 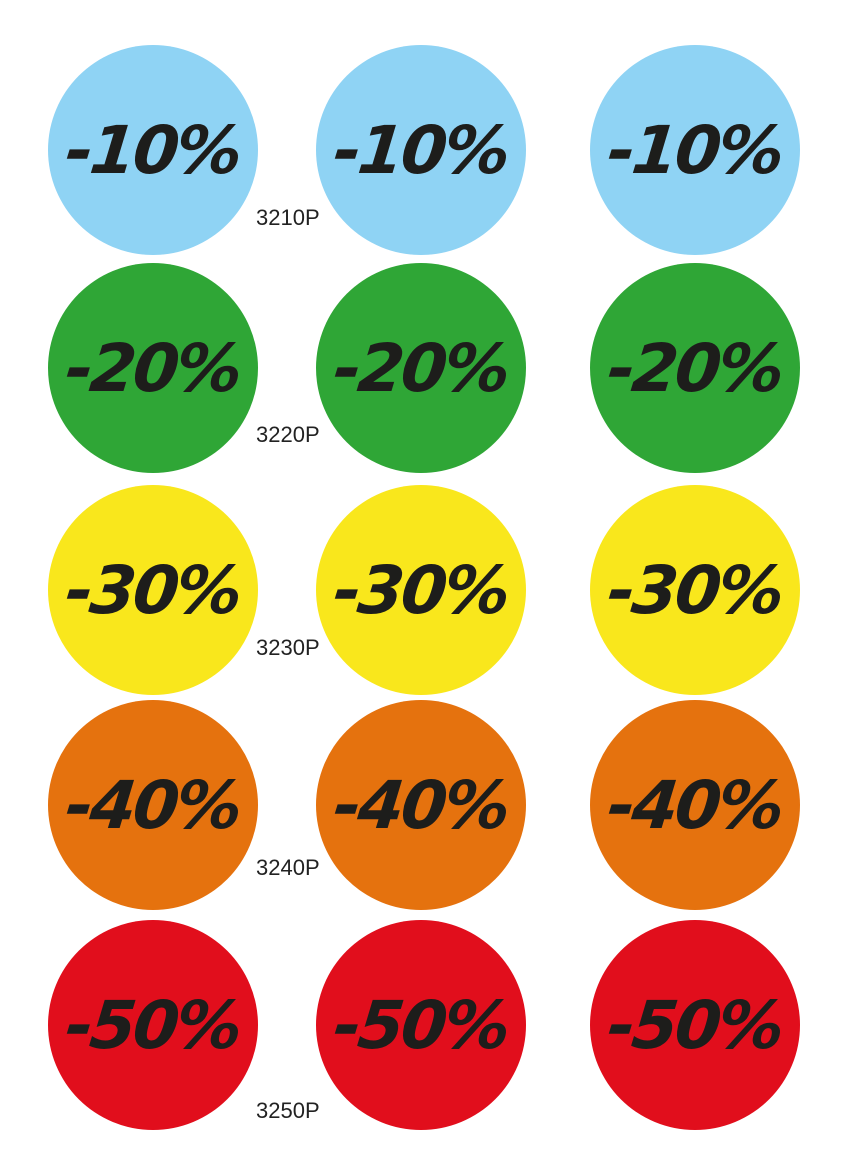 I want to click on product-code: 3250P, so click(x=288, y=1110).